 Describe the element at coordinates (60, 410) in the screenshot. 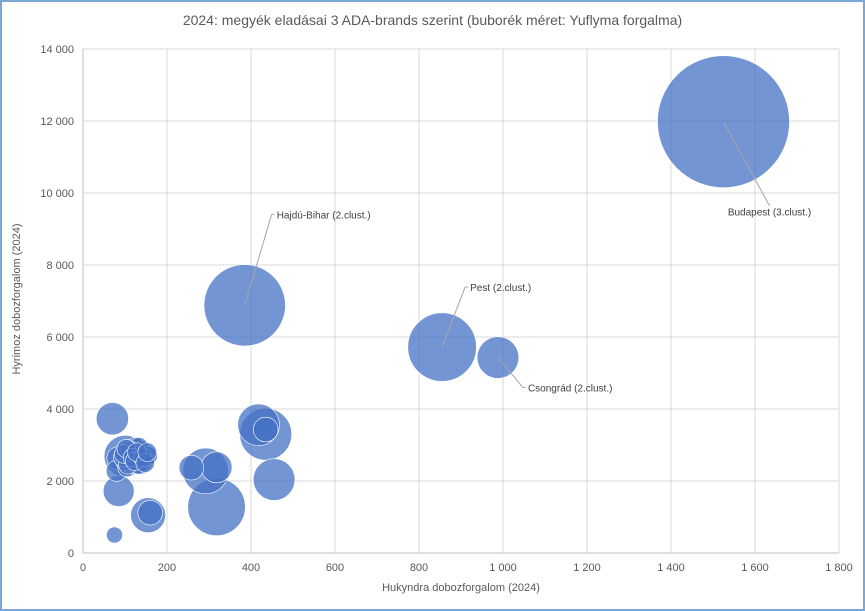

I see `y-tick-label: 4 000` at that location.